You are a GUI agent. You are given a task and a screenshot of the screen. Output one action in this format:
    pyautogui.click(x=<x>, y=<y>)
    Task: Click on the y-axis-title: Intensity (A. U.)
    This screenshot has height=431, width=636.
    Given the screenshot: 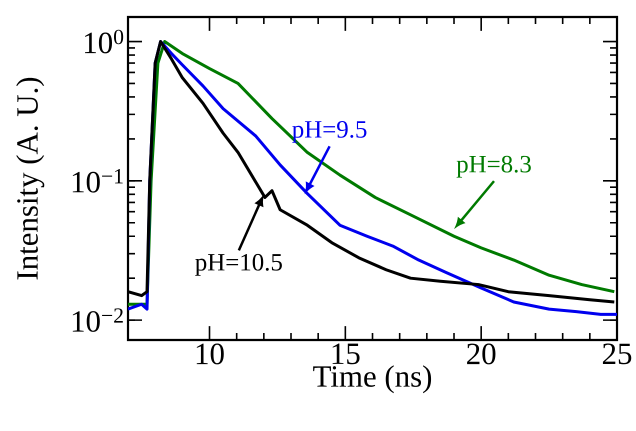 What is the action you would take?
    pyautogui.click(x=30, y=179)
    